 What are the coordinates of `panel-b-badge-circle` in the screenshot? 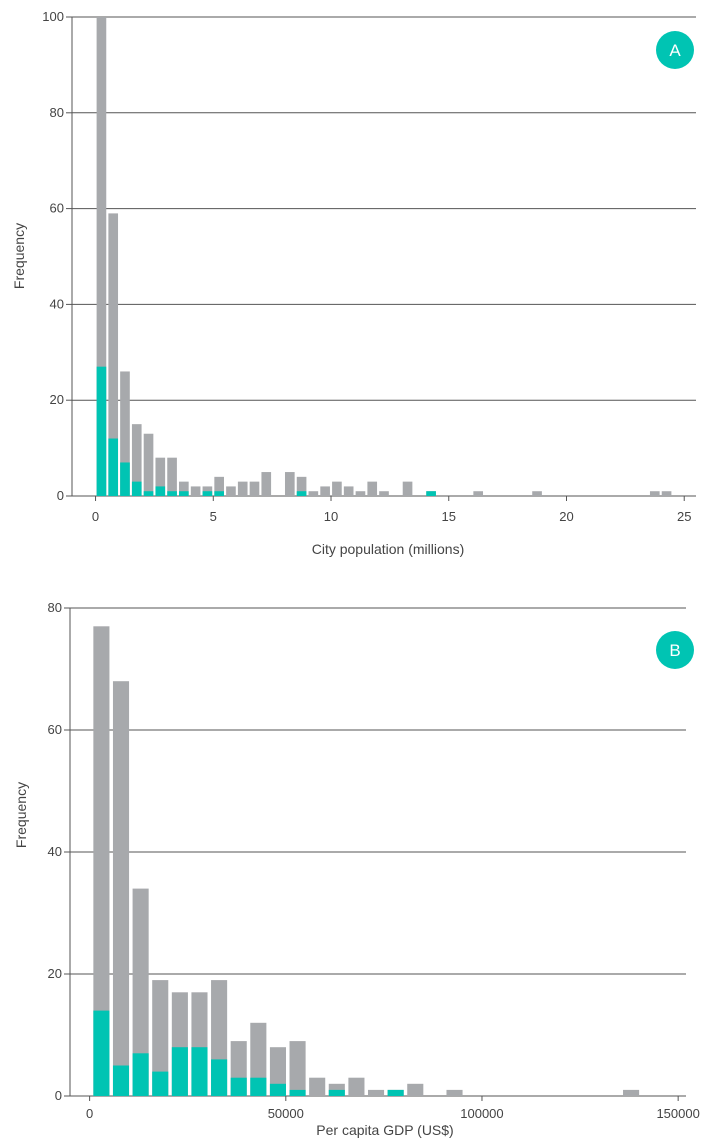 It's located at (675, 650).